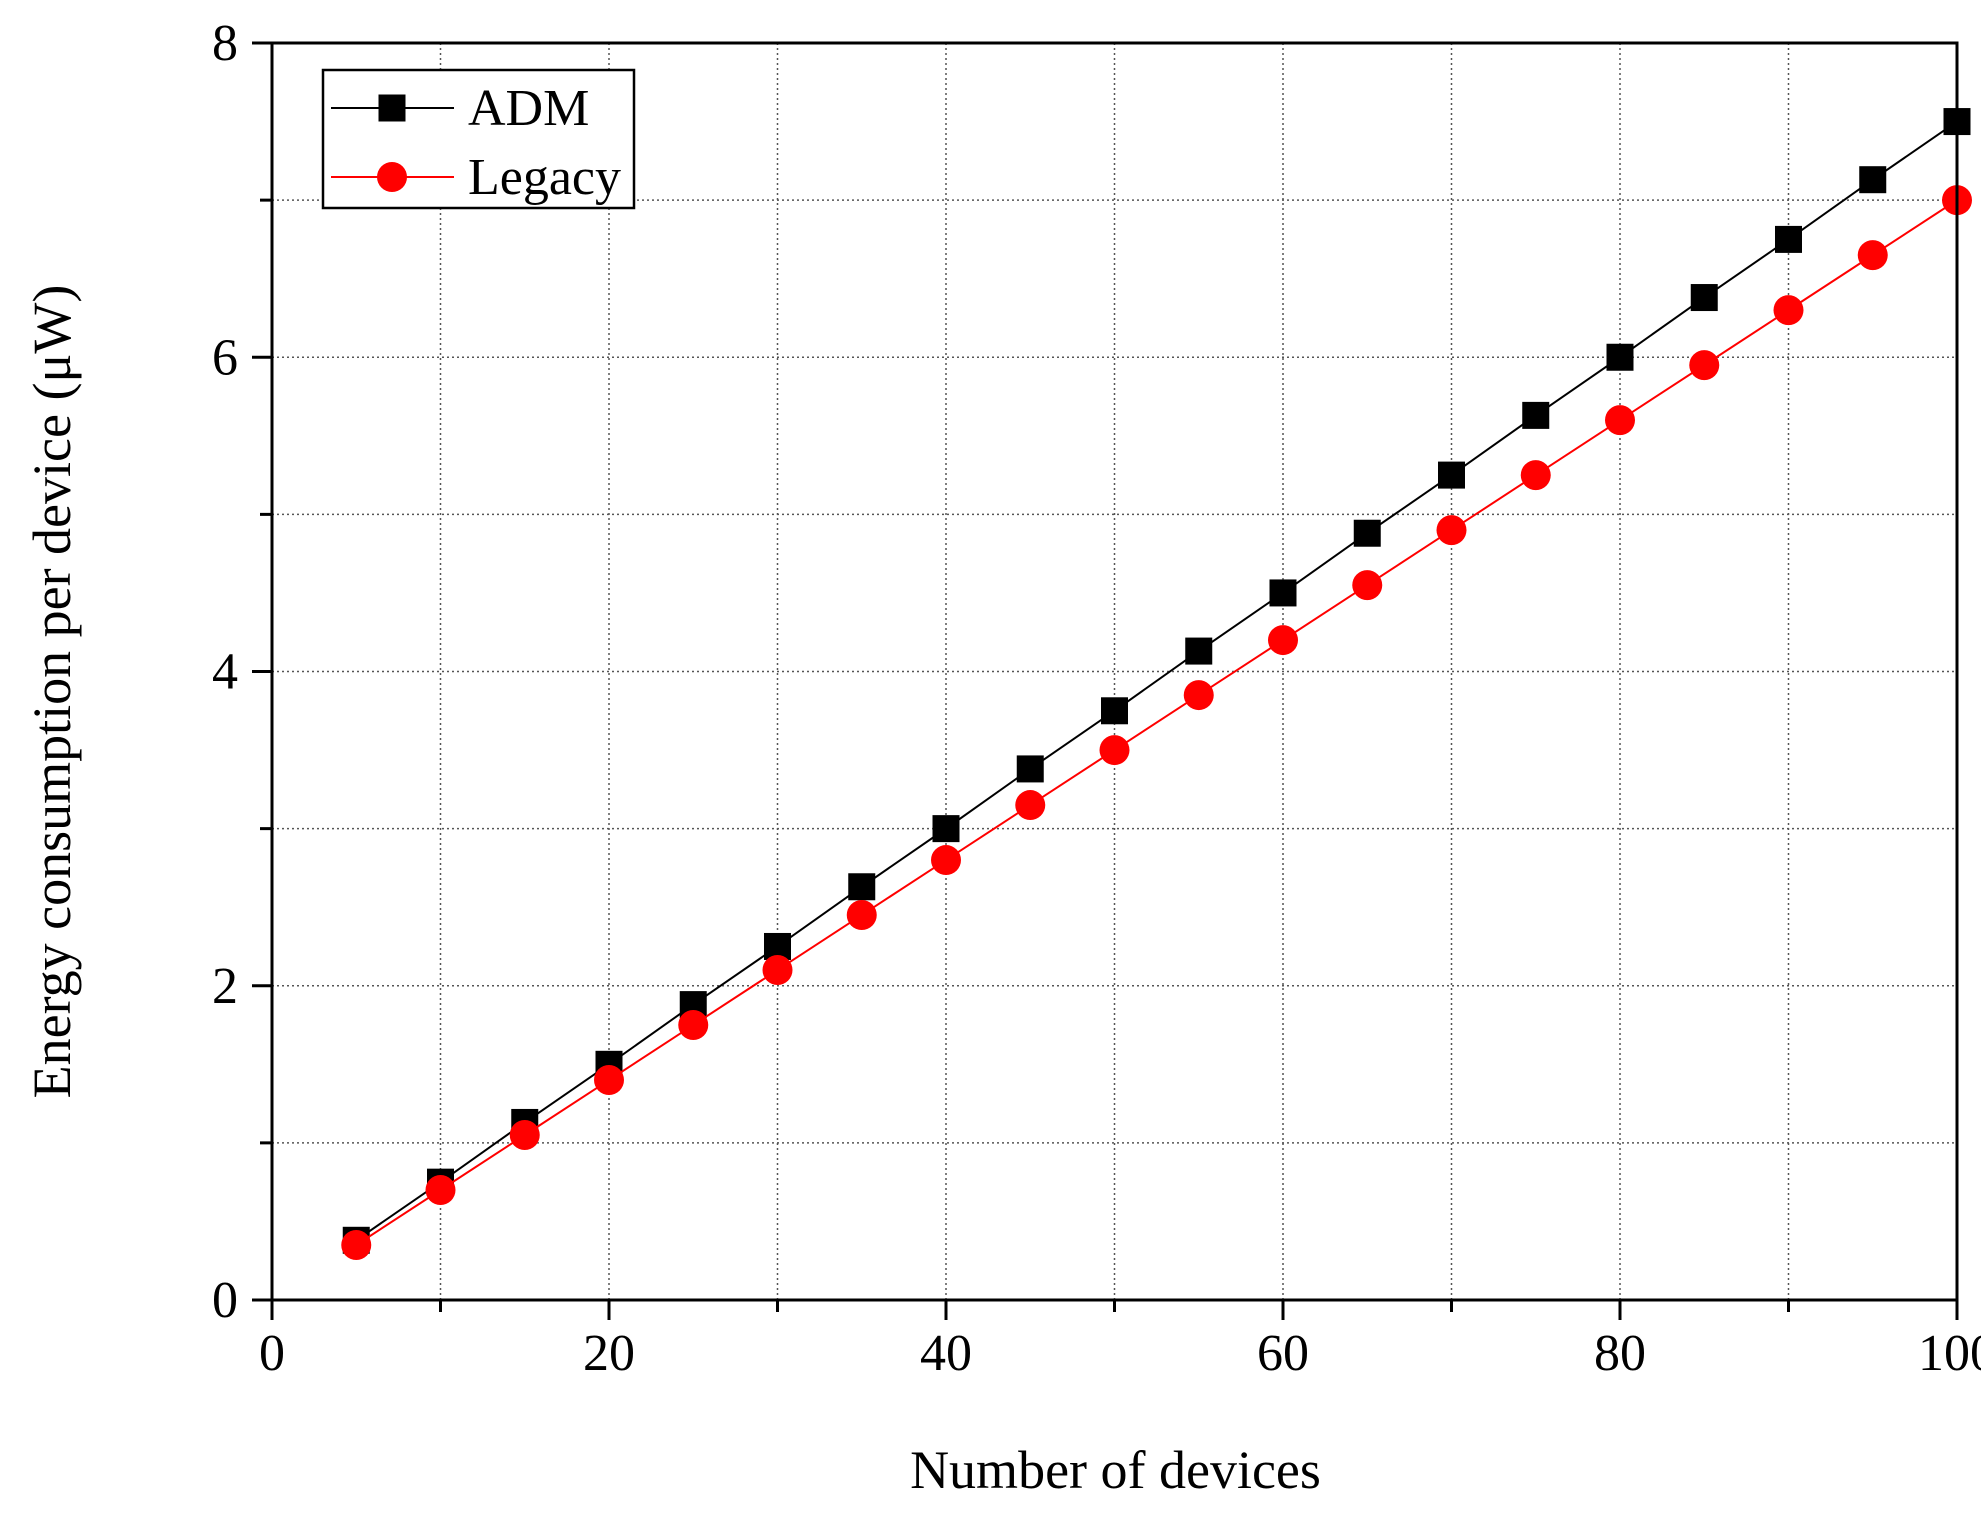 The image size is (1981, 1516). I want to click on x-tick-label: 0, so click(272, 1353).